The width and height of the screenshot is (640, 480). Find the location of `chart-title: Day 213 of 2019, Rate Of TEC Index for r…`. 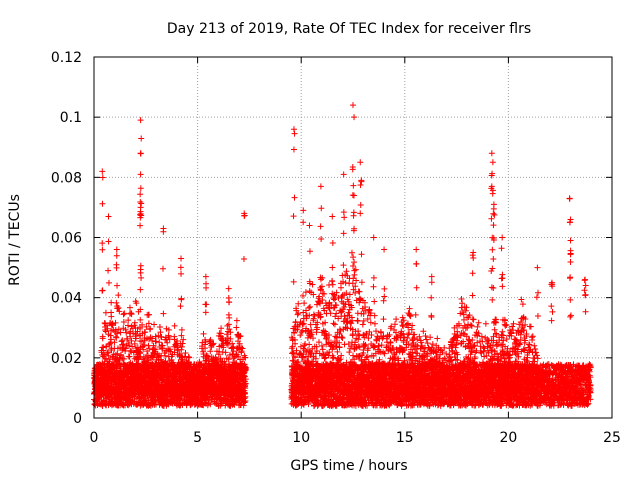

chart-title: Day 213 of 2019, Rate Of TEC Index for r… is located at coordinates (349, 29).